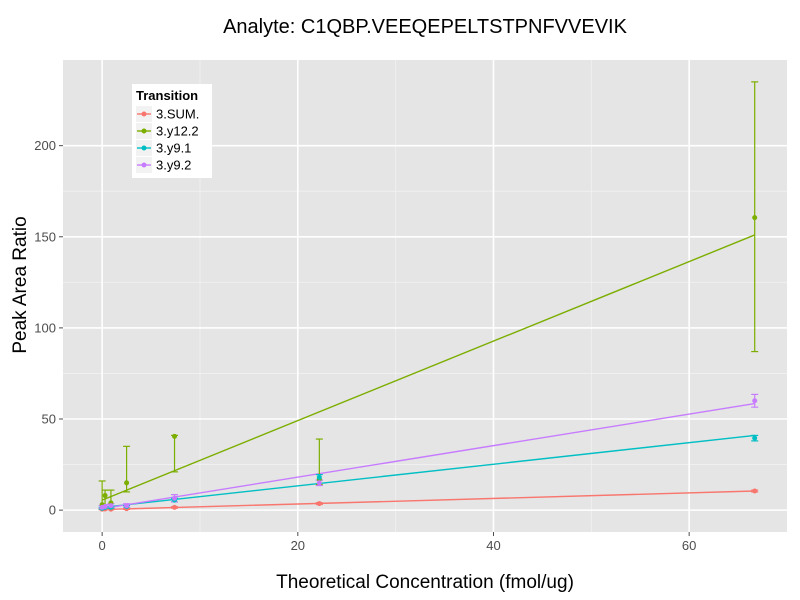 This screenshot has height=600, width=800. Describe the element at coordinates (493, 545) in the screenshot. I see `x-tick-label: 40` at that location.